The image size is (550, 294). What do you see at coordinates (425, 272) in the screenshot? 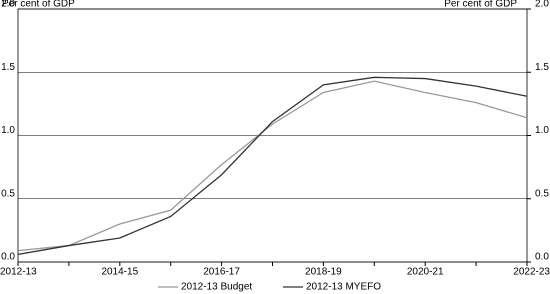
I see `x-tick-label: 2020-21` at bounding box center [425, 272].